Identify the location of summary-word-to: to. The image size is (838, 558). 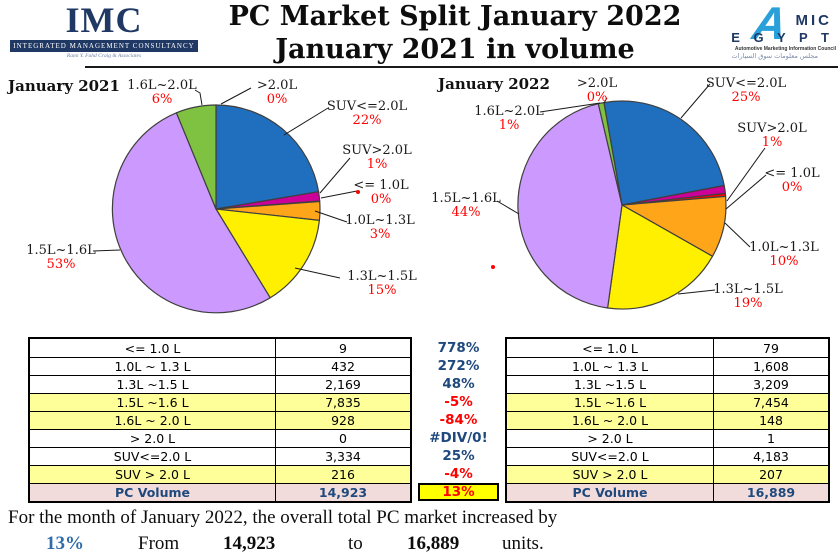
(355, 543).